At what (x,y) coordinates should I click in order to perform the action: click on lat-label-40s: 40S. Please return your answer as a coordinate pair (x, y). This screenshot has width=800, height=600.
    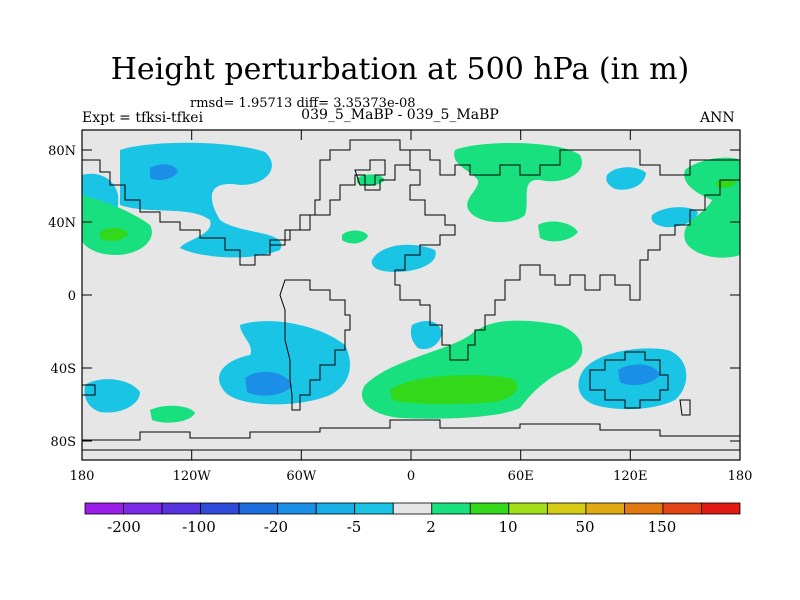
    Looking at the image, I should click on (63, 369).